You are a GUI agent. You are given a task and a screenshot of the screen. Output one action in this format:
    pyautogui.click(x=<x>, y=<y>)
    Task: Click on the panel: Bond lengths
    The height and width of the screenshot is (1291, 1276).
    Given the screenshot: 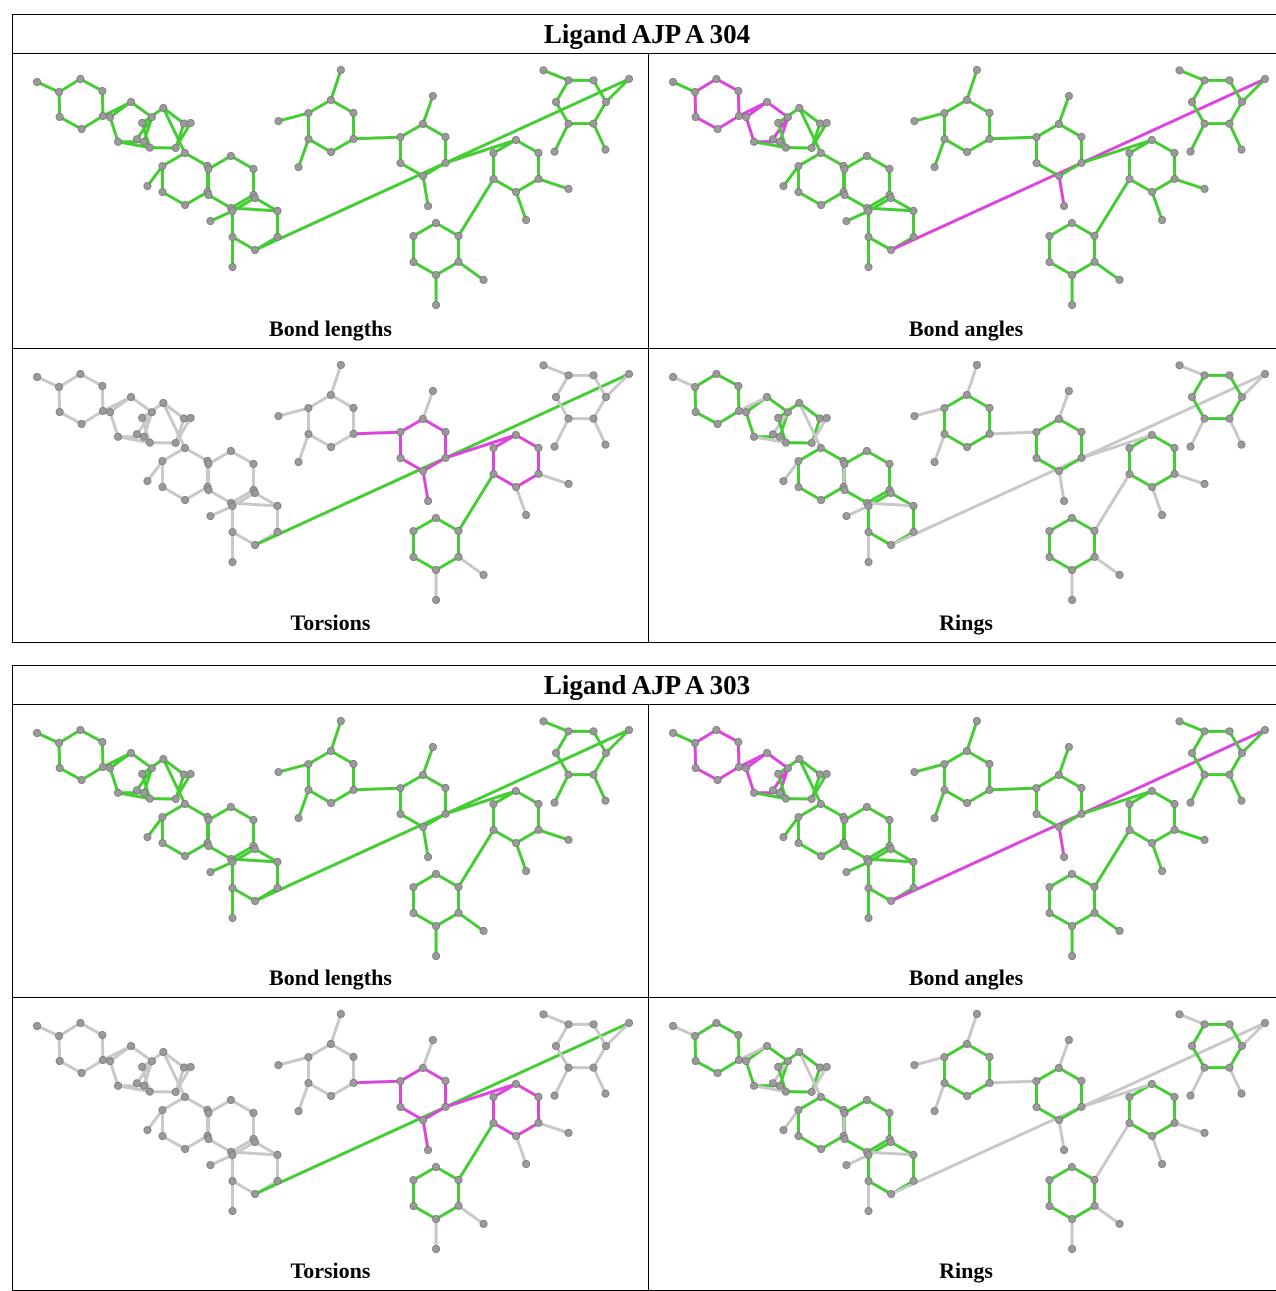 What is the action you would take?
    pyautogui.click(x=331, y=851)
    